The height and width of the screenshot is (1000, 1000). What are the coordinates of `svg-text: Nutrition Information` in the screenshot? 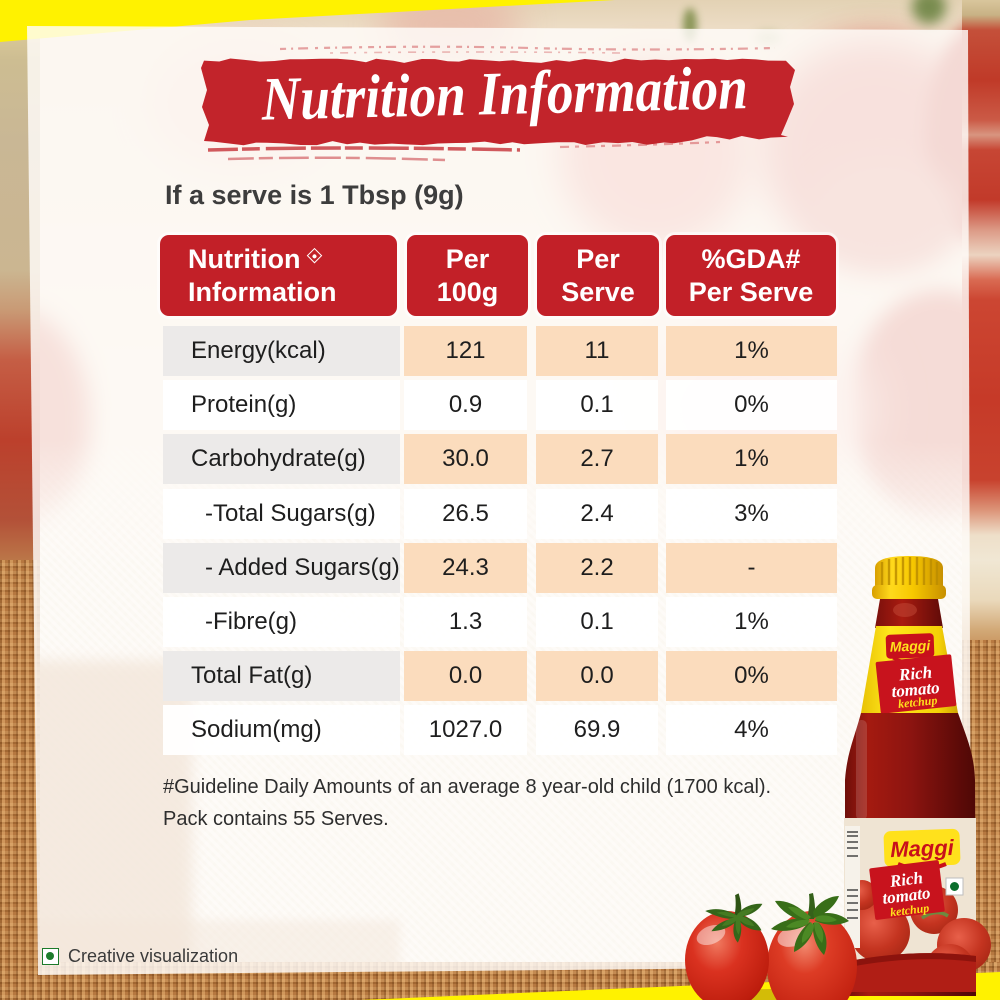 It's located at (504, 93).